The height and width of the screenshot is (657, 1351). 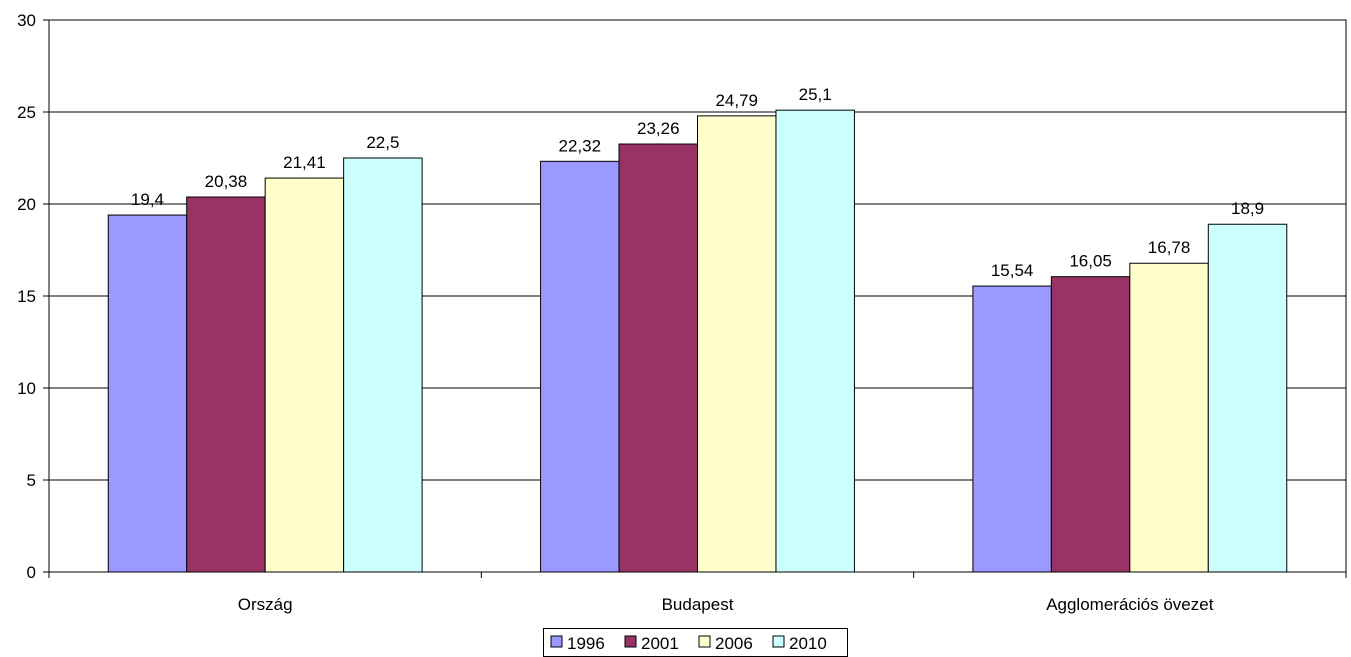 I want to click on legend-swatch-2001, so click(x=630, y=641).